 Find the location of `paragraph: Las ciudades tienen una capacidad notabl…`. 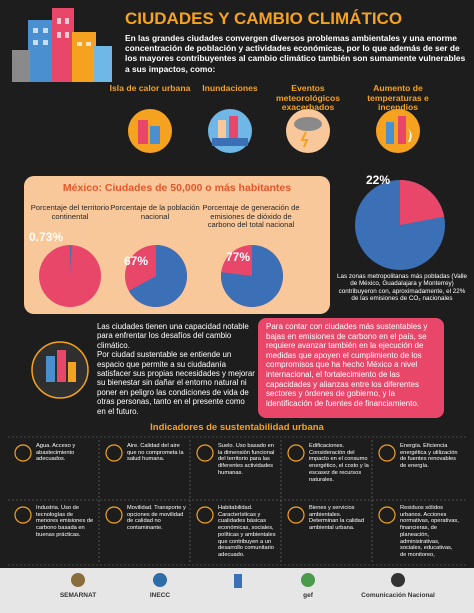

paragraph: Las ciudades tienen una capacidad notabl… is located at coordinates (173, 336).